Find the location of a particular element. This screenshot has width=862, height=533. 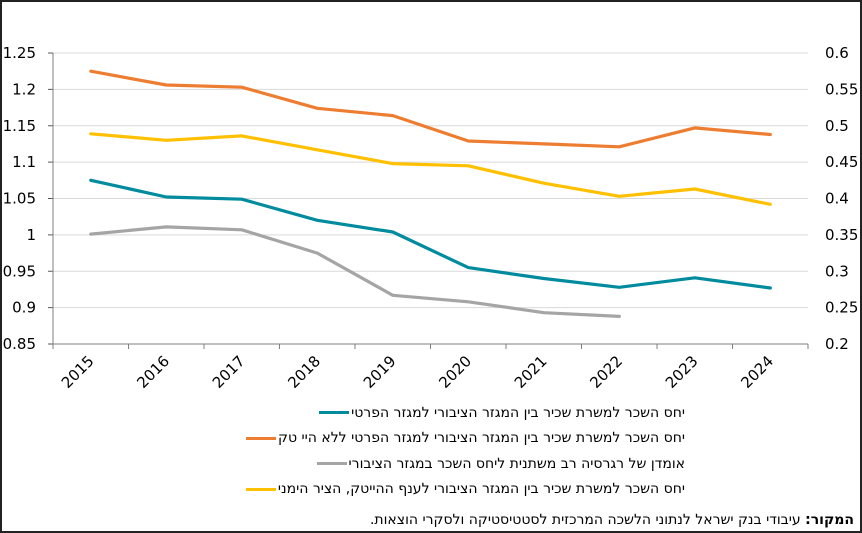

left-axis-tick-label: 0.85 is located at coordinates (19, 344).